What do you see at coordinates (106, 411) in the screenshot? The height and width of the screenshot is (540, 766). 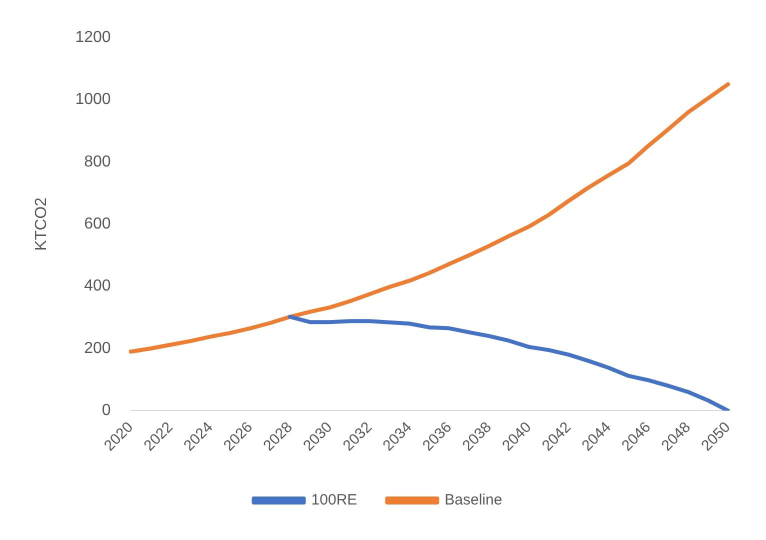 I see `y-tick-label: 0` at bounding box center [106, 411].